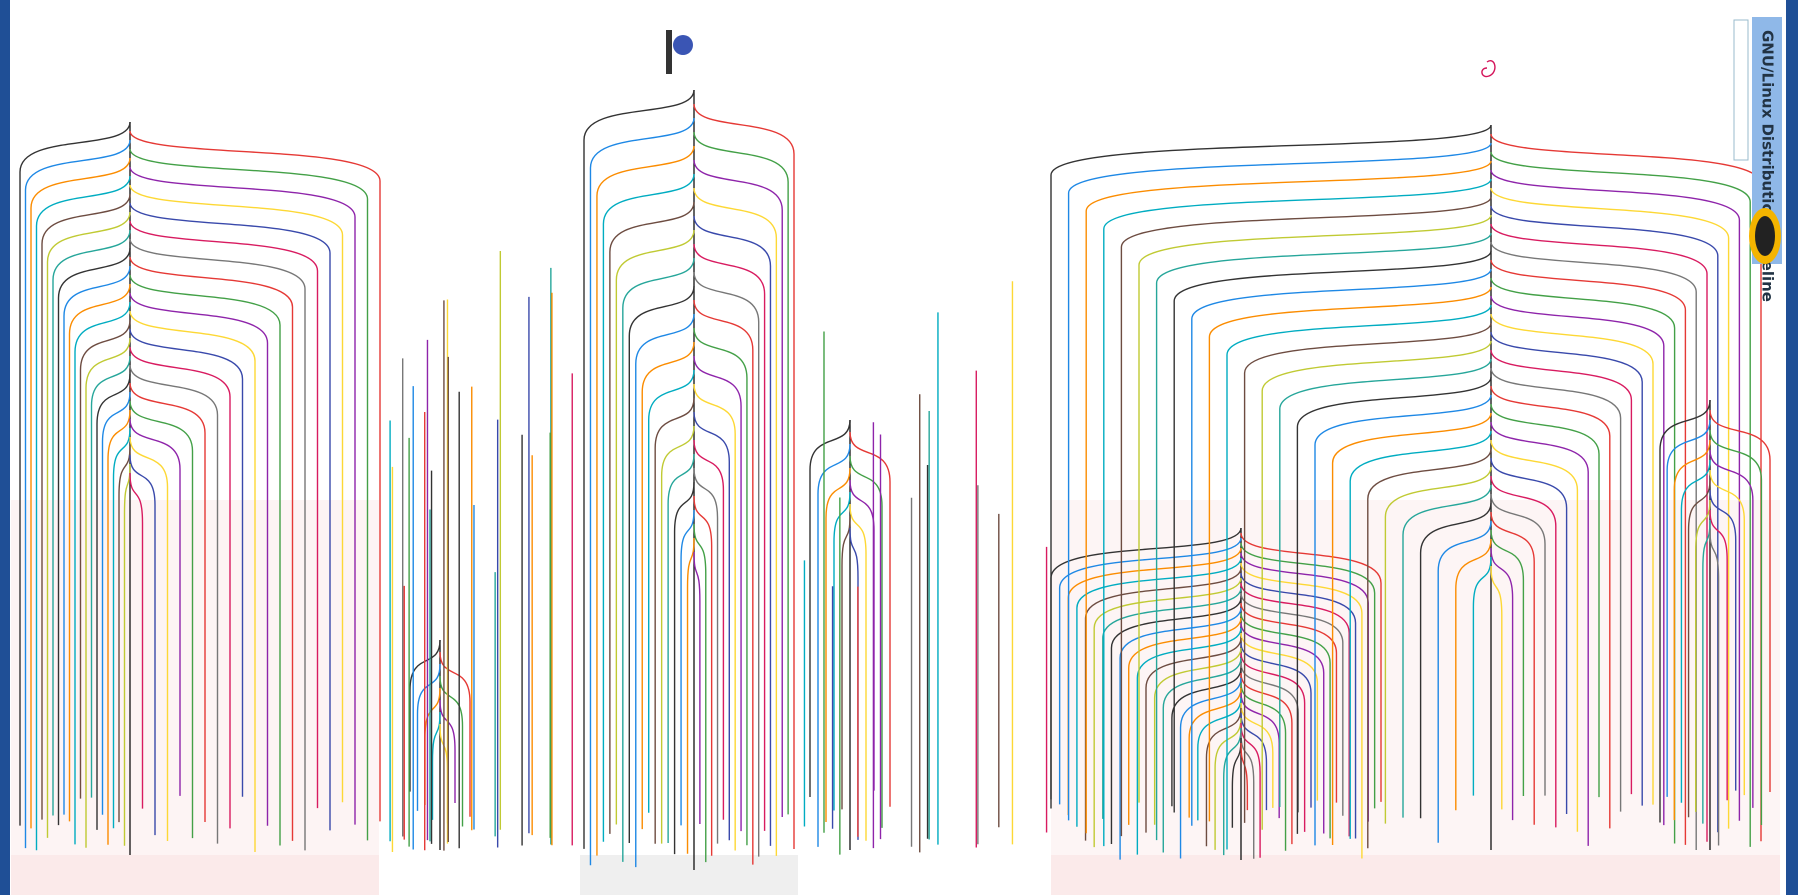 The image size is (1798, 895). Describe the element at coordinates (1792, 447) in the screenshot. I see `right-border` at that location.